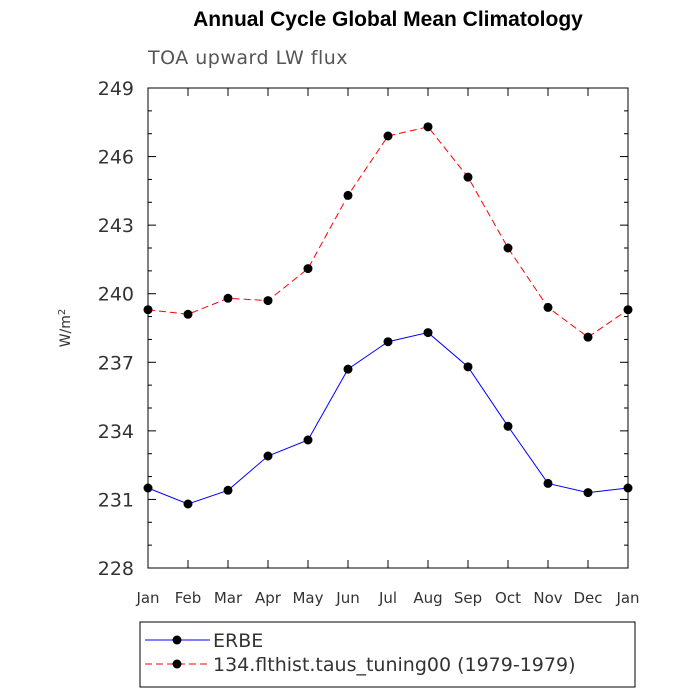 The image size is (700, 700). Describe the element at coordinates (116, 89) in the screenshot. I see `y-tick-label: 249` at that location.